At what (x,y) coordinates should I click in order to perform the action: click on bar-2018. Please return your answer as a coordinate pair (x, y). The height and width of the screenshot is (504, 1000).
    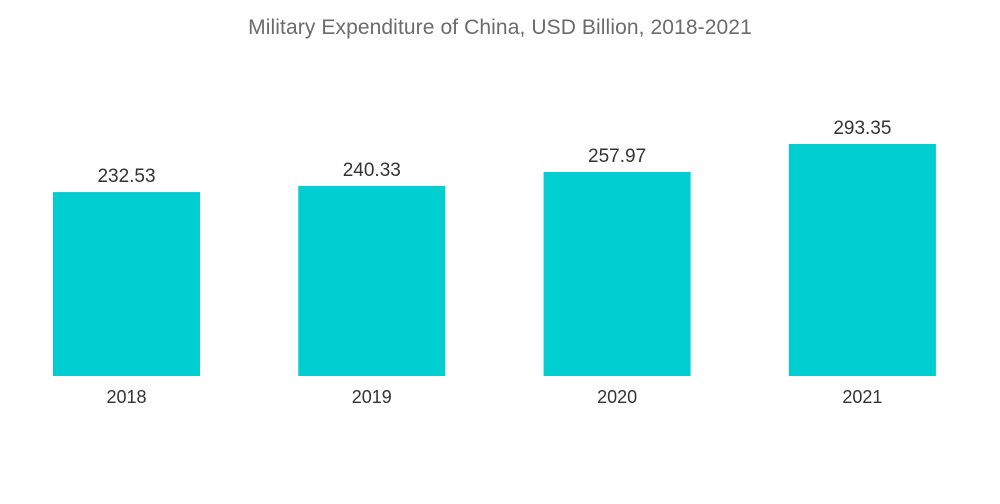
    Looking at the image, I should click on (126, 284).